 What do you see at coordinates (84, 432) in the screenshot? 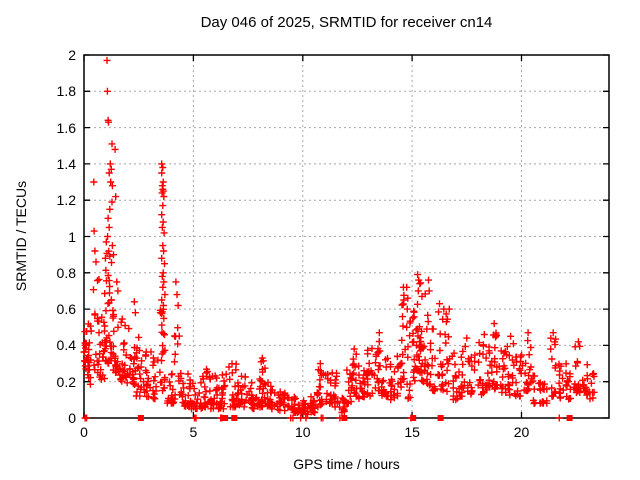
I see `x-tick-label: 0` at bounding box center [84, 432].